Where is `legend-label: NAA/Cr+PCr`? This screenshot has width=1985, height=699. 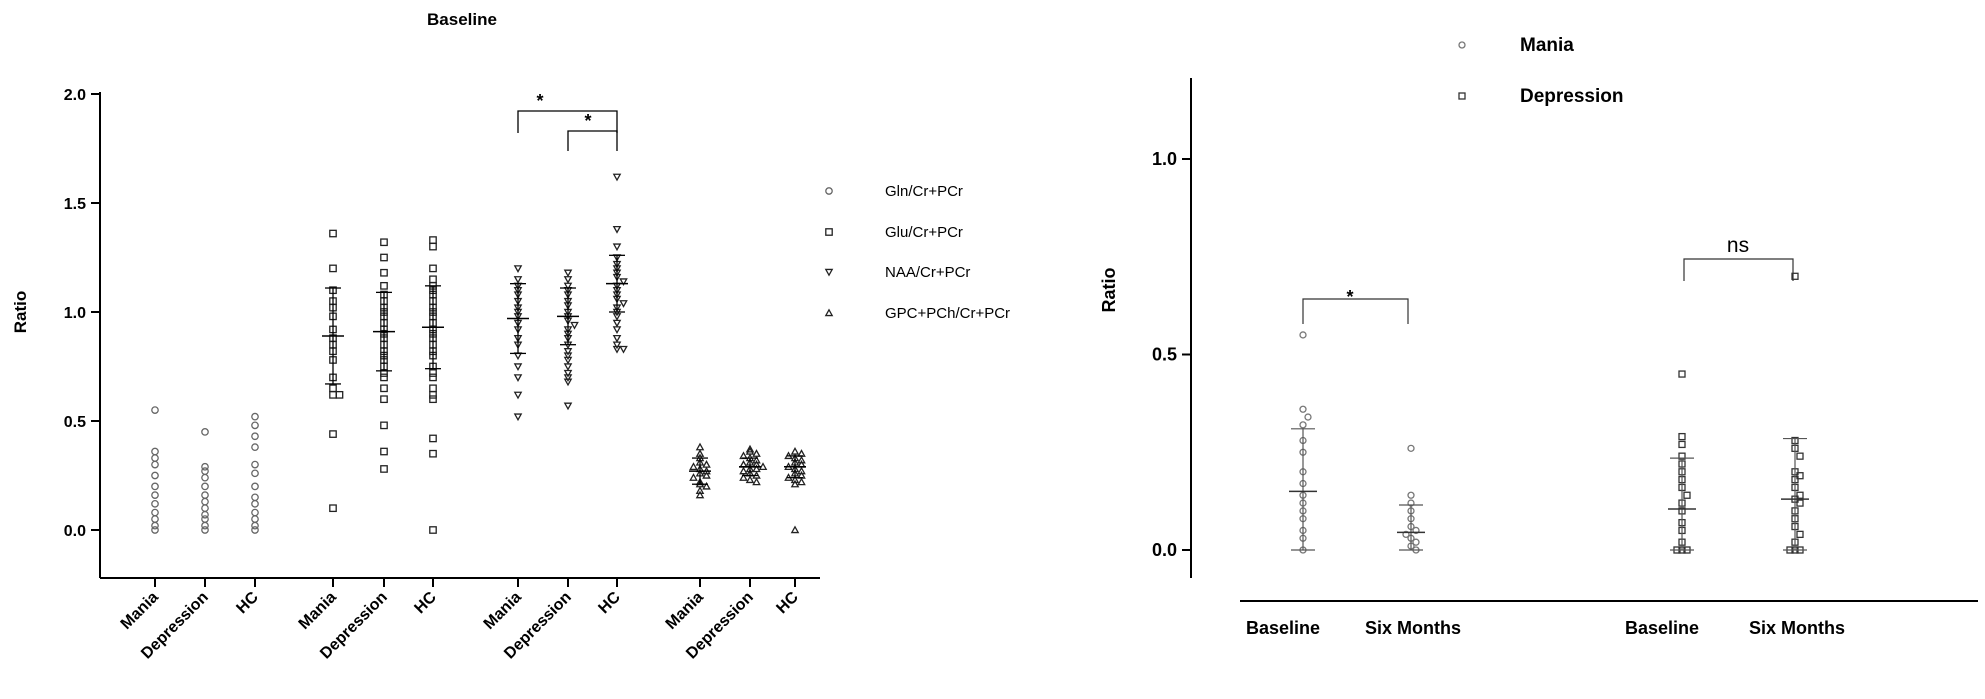 legend-label: NAA/Cr+PCr is located at coordinates (927, 272).